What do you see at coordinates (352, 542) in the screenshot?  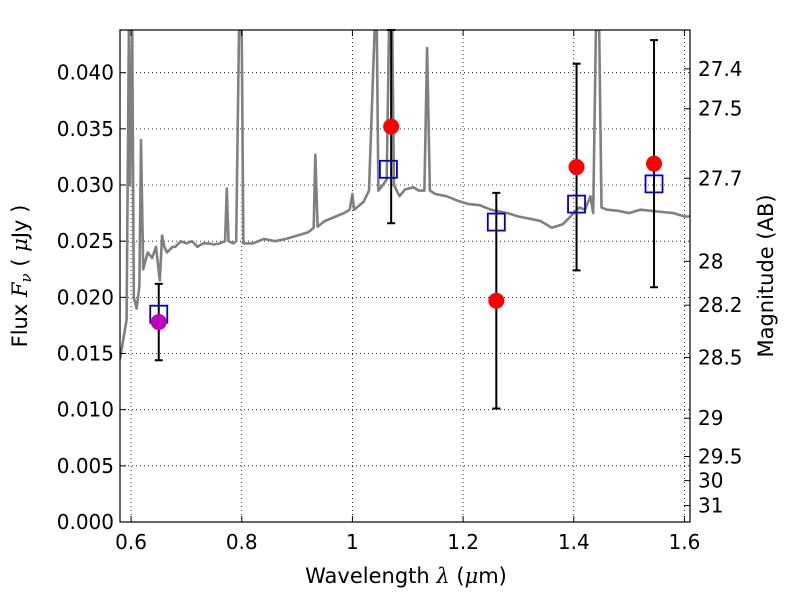 I see `x-tick-label: 1` at bounding box center [352, 542].